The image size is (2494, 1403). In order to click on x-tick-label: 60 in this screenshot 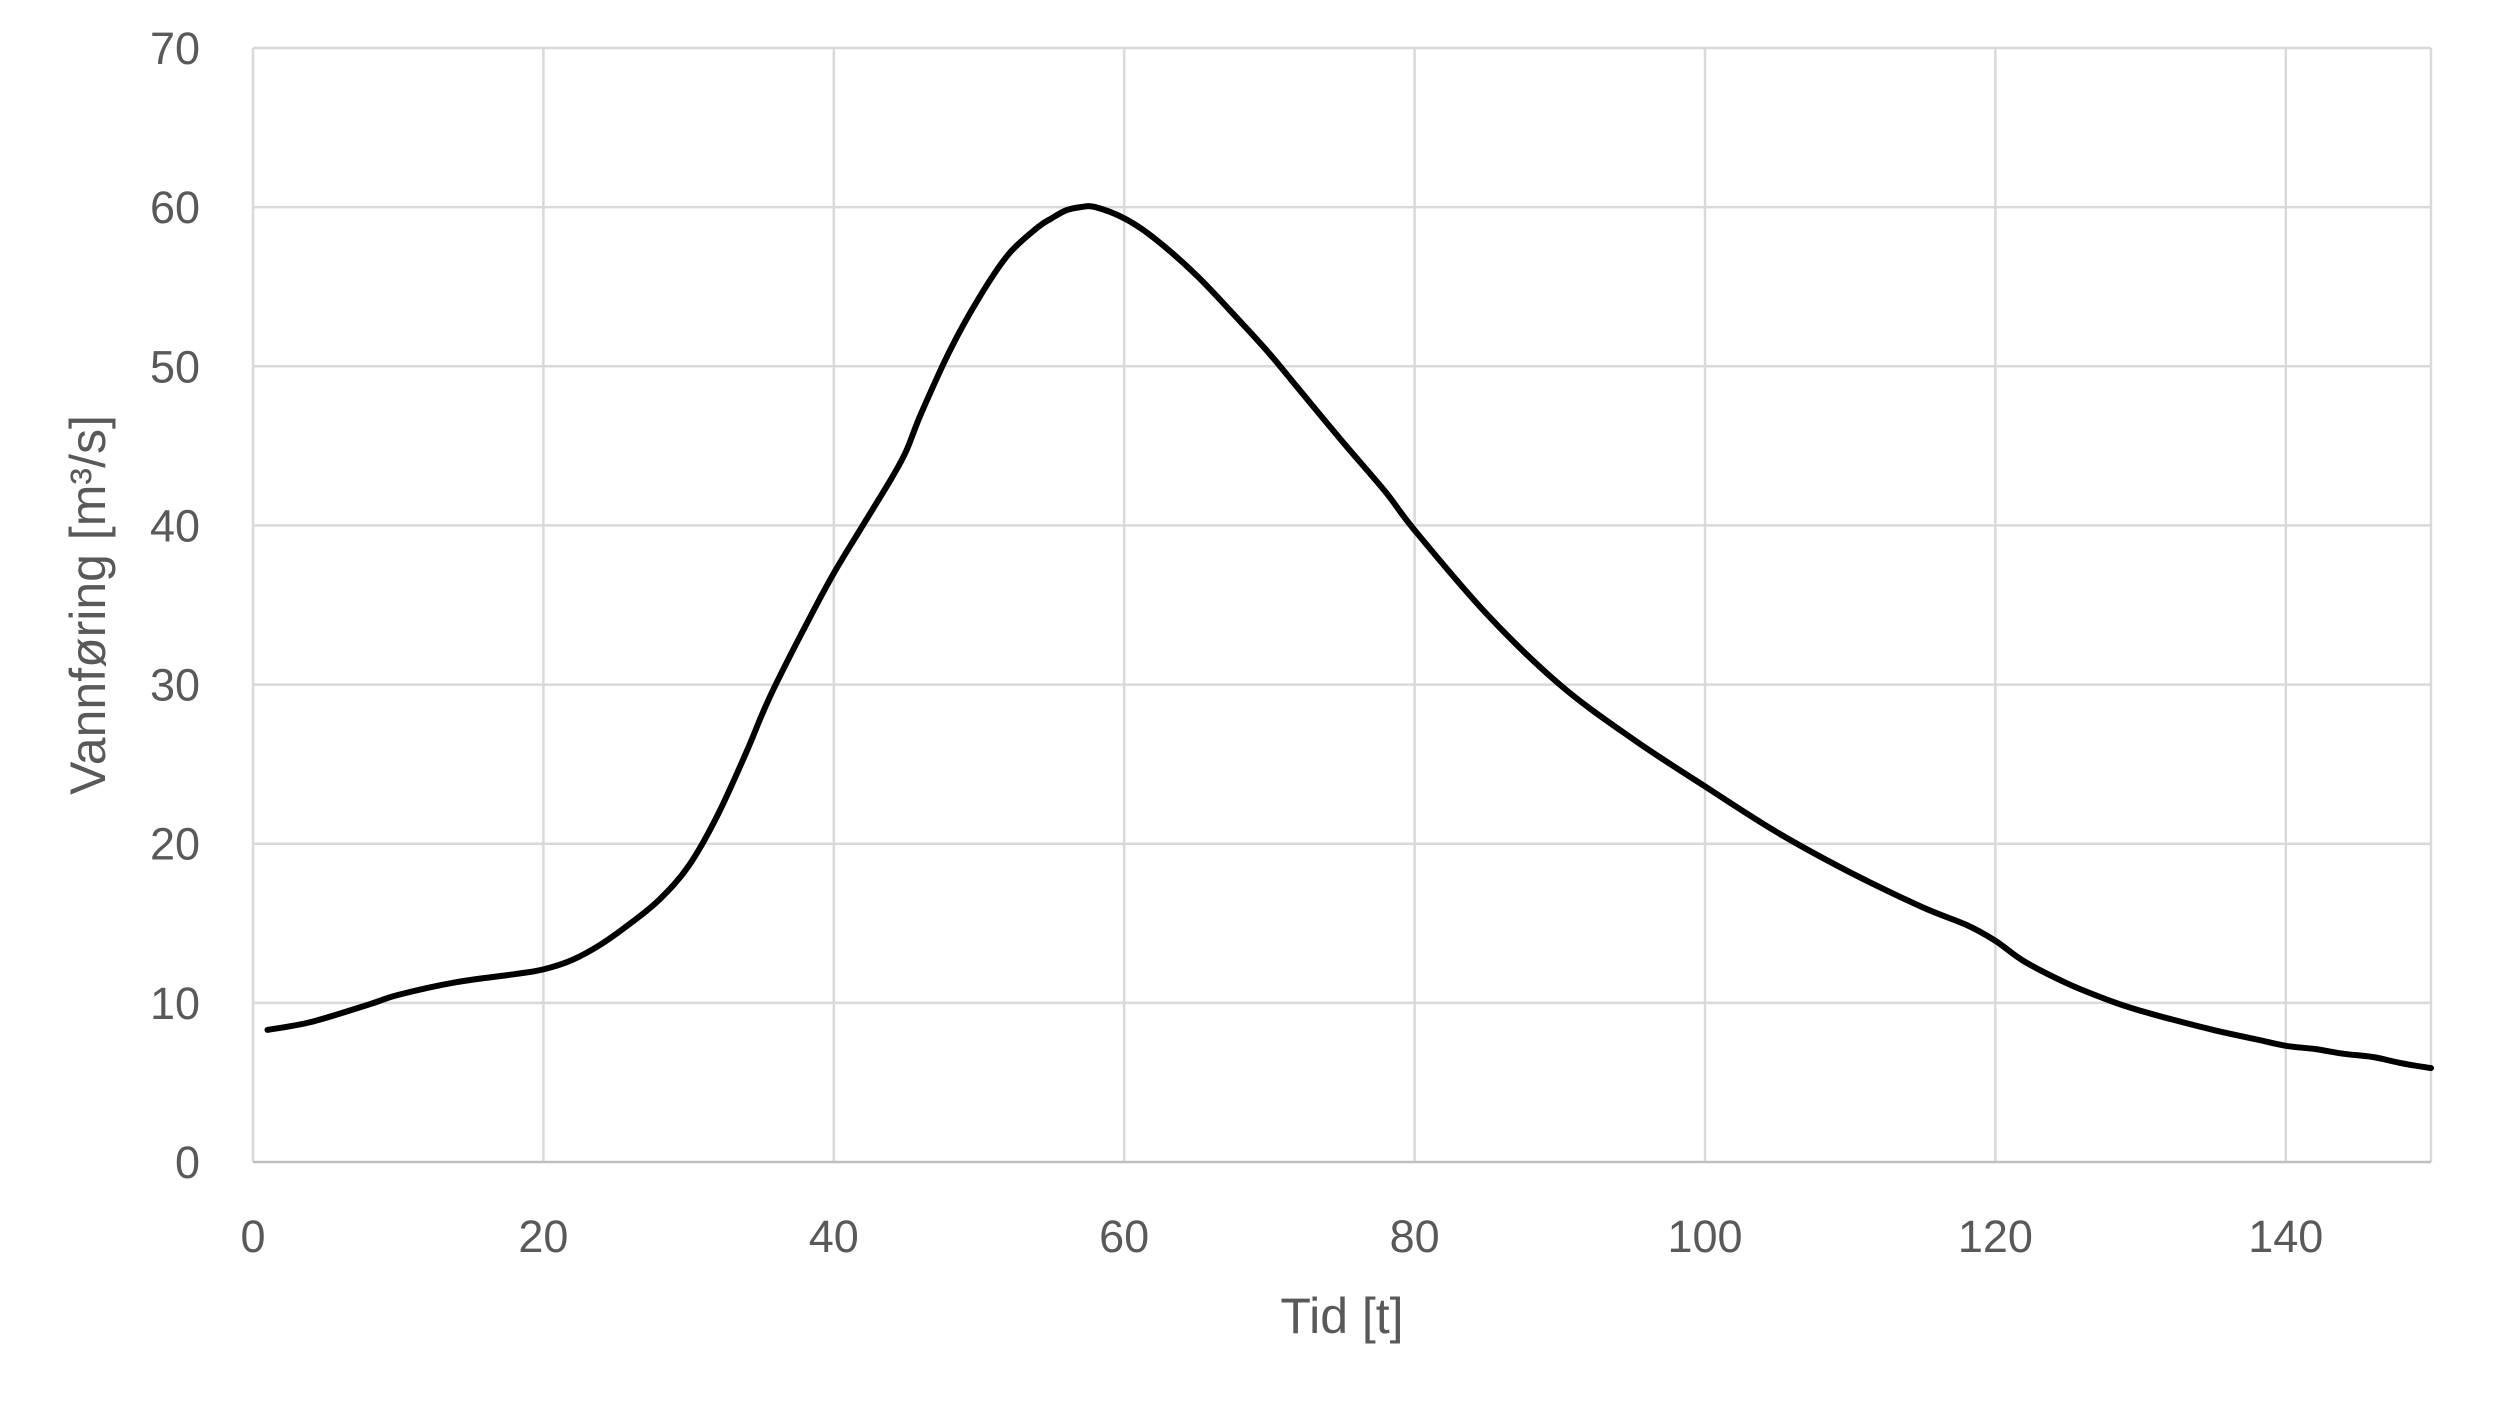, I will do `click(1124, 1236)`.